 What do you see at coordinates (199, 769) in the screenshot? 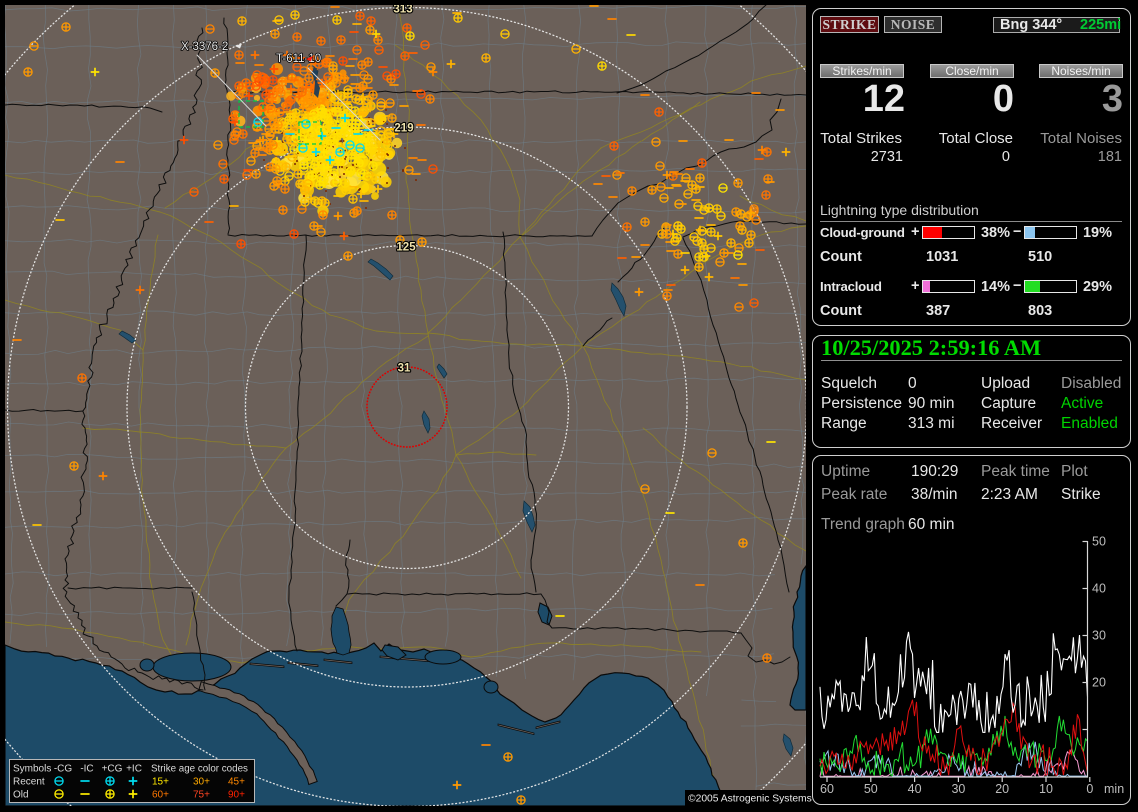
I see `svg-text: Strike age color codes` at bounding box center [199, 769].